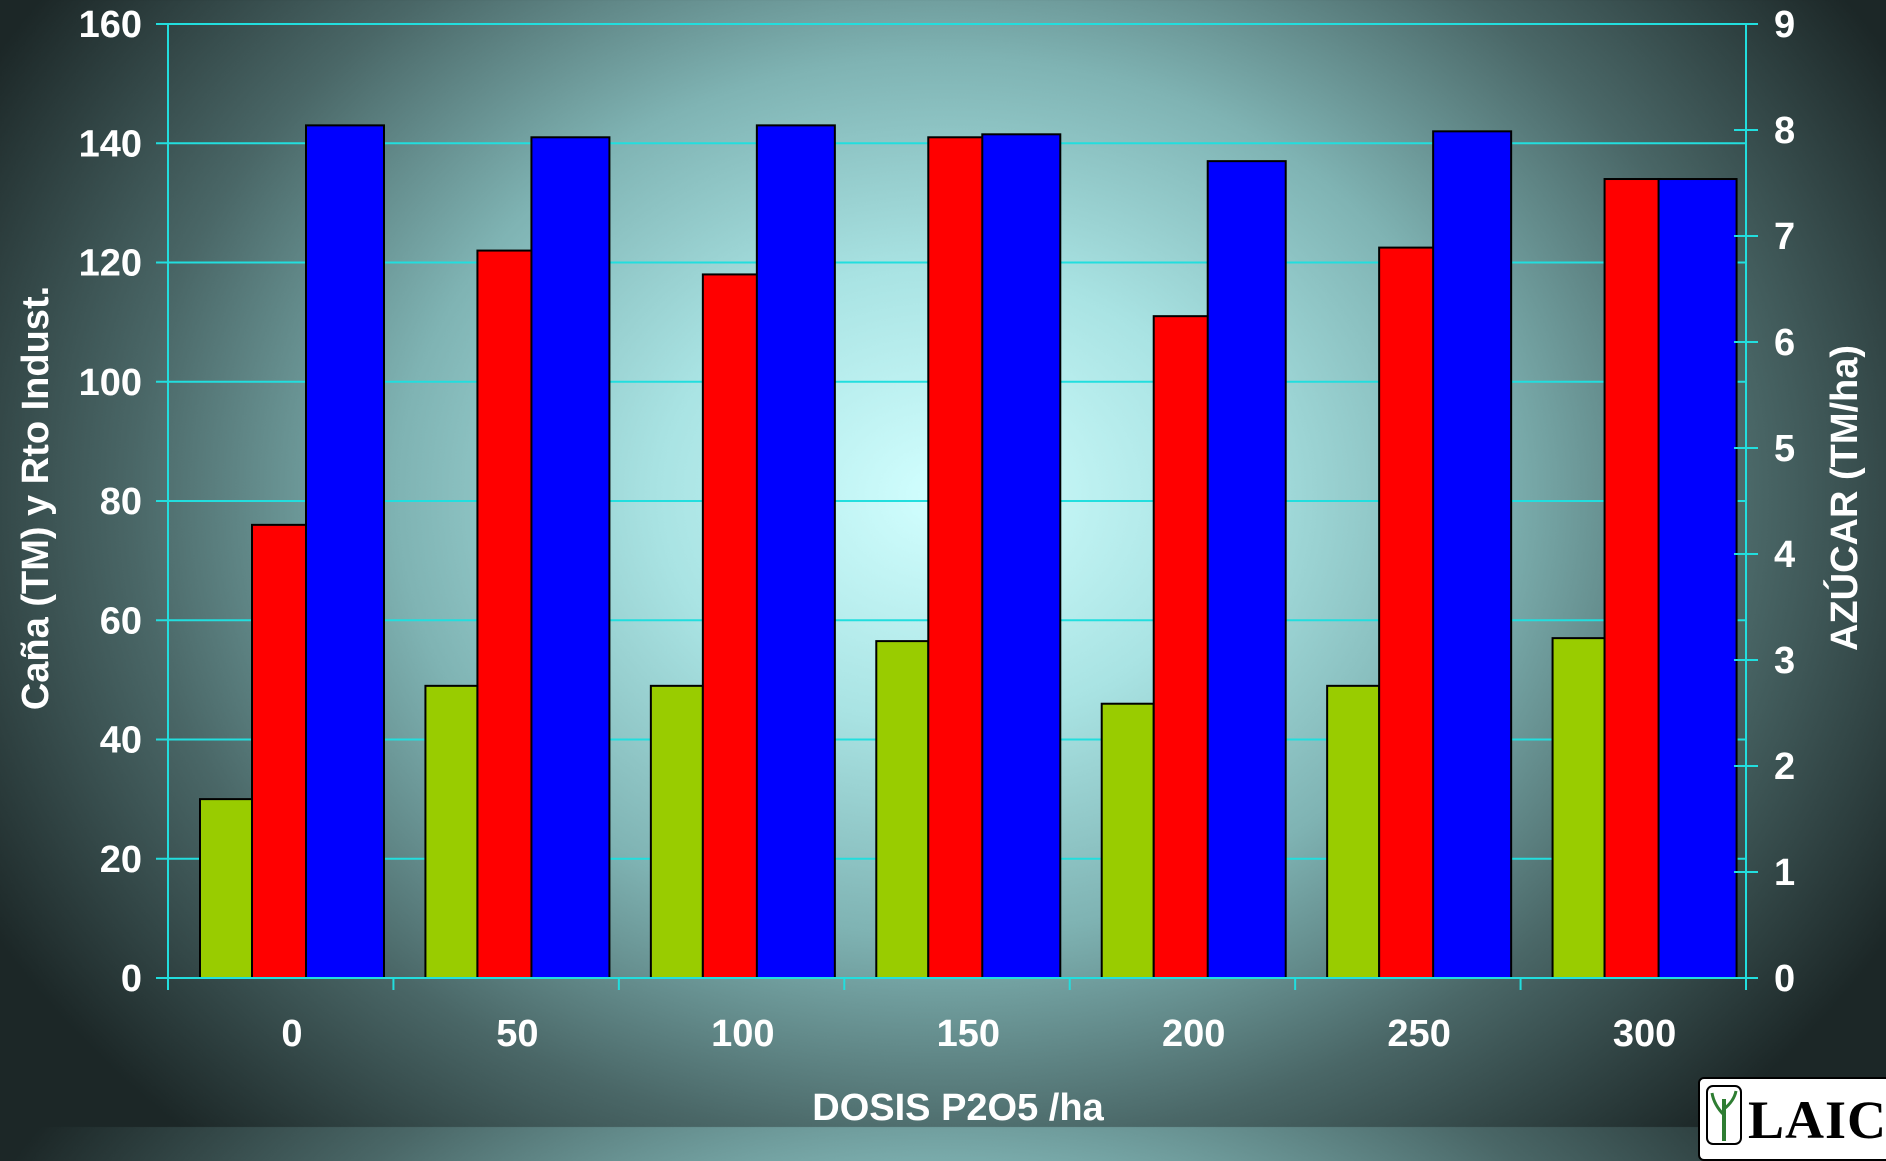 Image resolution: width=1886 pixels, height=1161 pixels. What do you see at coordinates (1784, 873) in the screenshot?
I see `y2-tick-label: 1` at bounding box center [1784, 873].